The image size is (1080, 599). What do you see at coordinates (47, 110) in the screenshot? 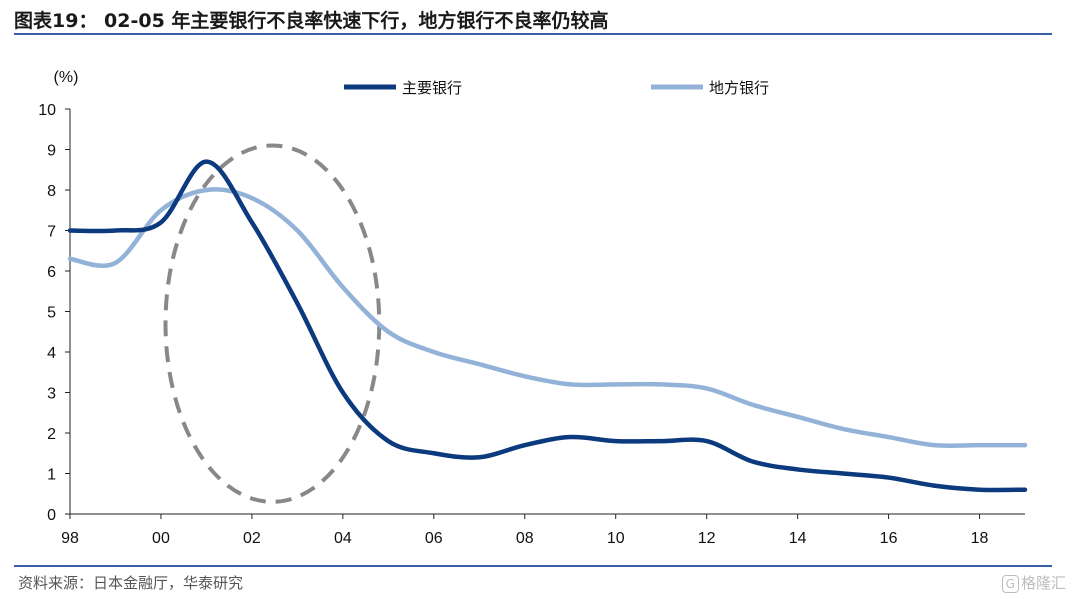
I see `y-tick-label: 10` at bounding box center [47, 110].